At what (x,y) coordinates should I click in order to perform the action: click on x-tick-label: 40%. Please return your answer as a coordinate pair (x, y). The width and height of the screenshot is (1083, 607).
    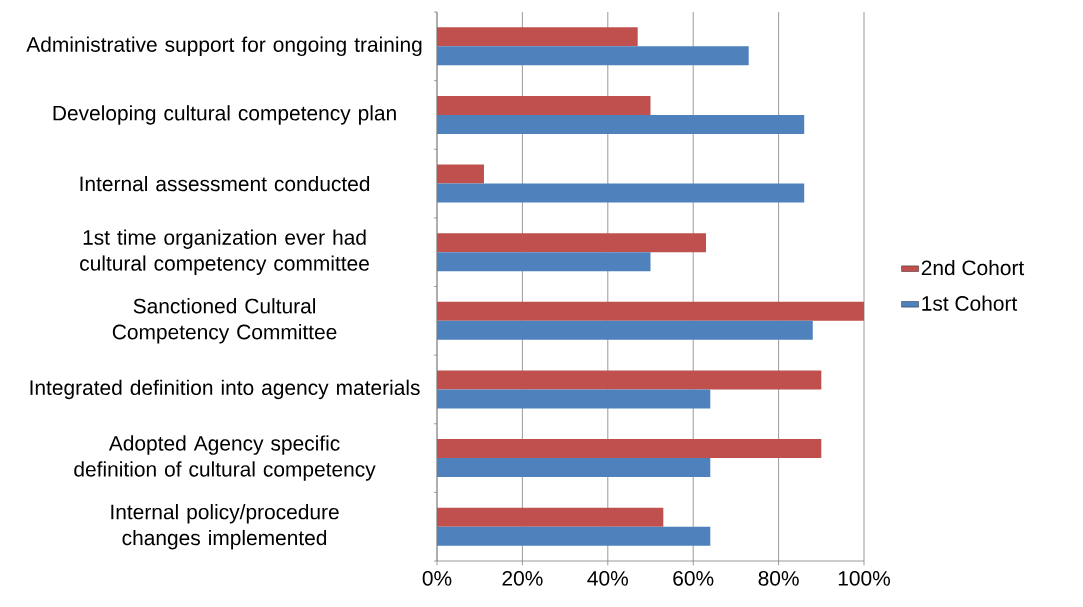
    Looking at the image, I should click on (607, 578).